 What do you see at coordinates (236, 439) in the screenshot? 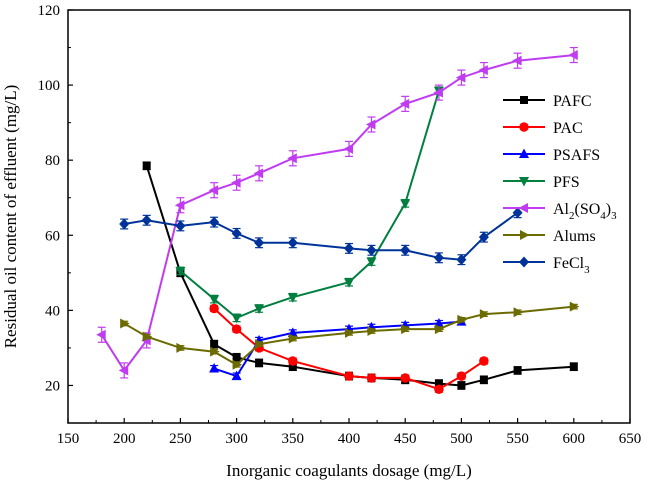
I see `x-tick-label: 300` at bounding box center [236, 439].